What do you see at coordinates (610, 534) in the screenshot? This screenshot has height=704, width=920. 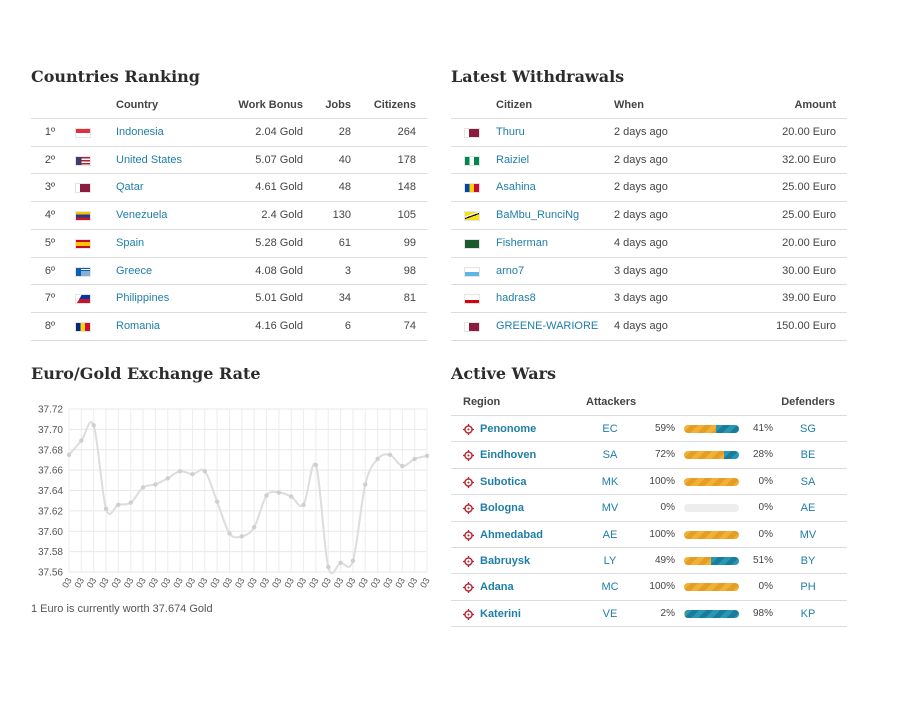 I see `attacker-link: AE` at bounding box center [610, 534].